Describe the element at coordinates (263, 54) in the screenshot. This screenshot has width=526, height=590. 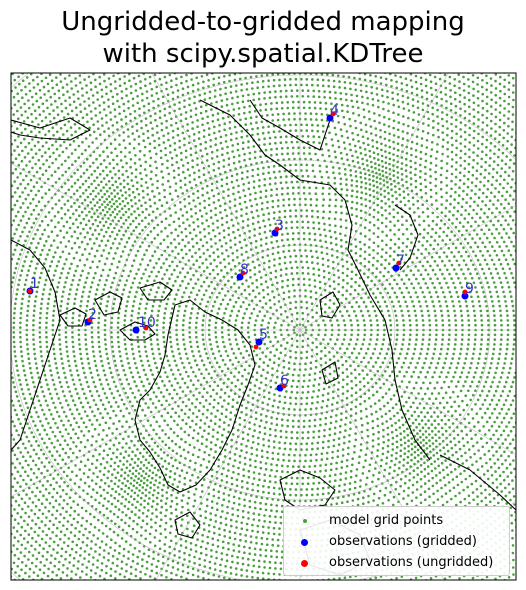
I see `map-title-line2: with scipy.spatial.KDTree` at that location.